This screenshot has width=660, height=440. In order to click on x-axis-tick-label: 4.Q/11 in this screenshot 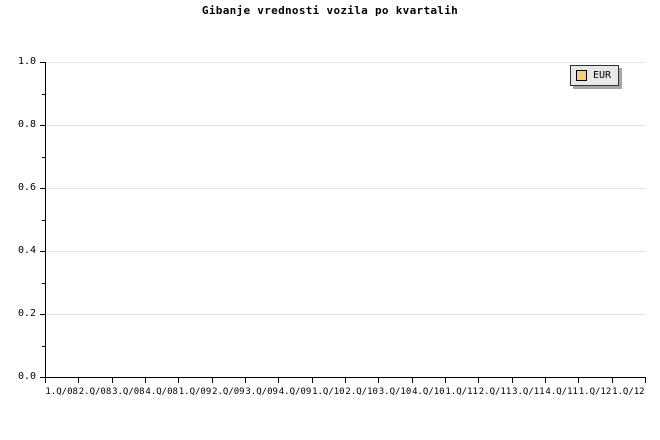, I will do `click(561, 392)`.